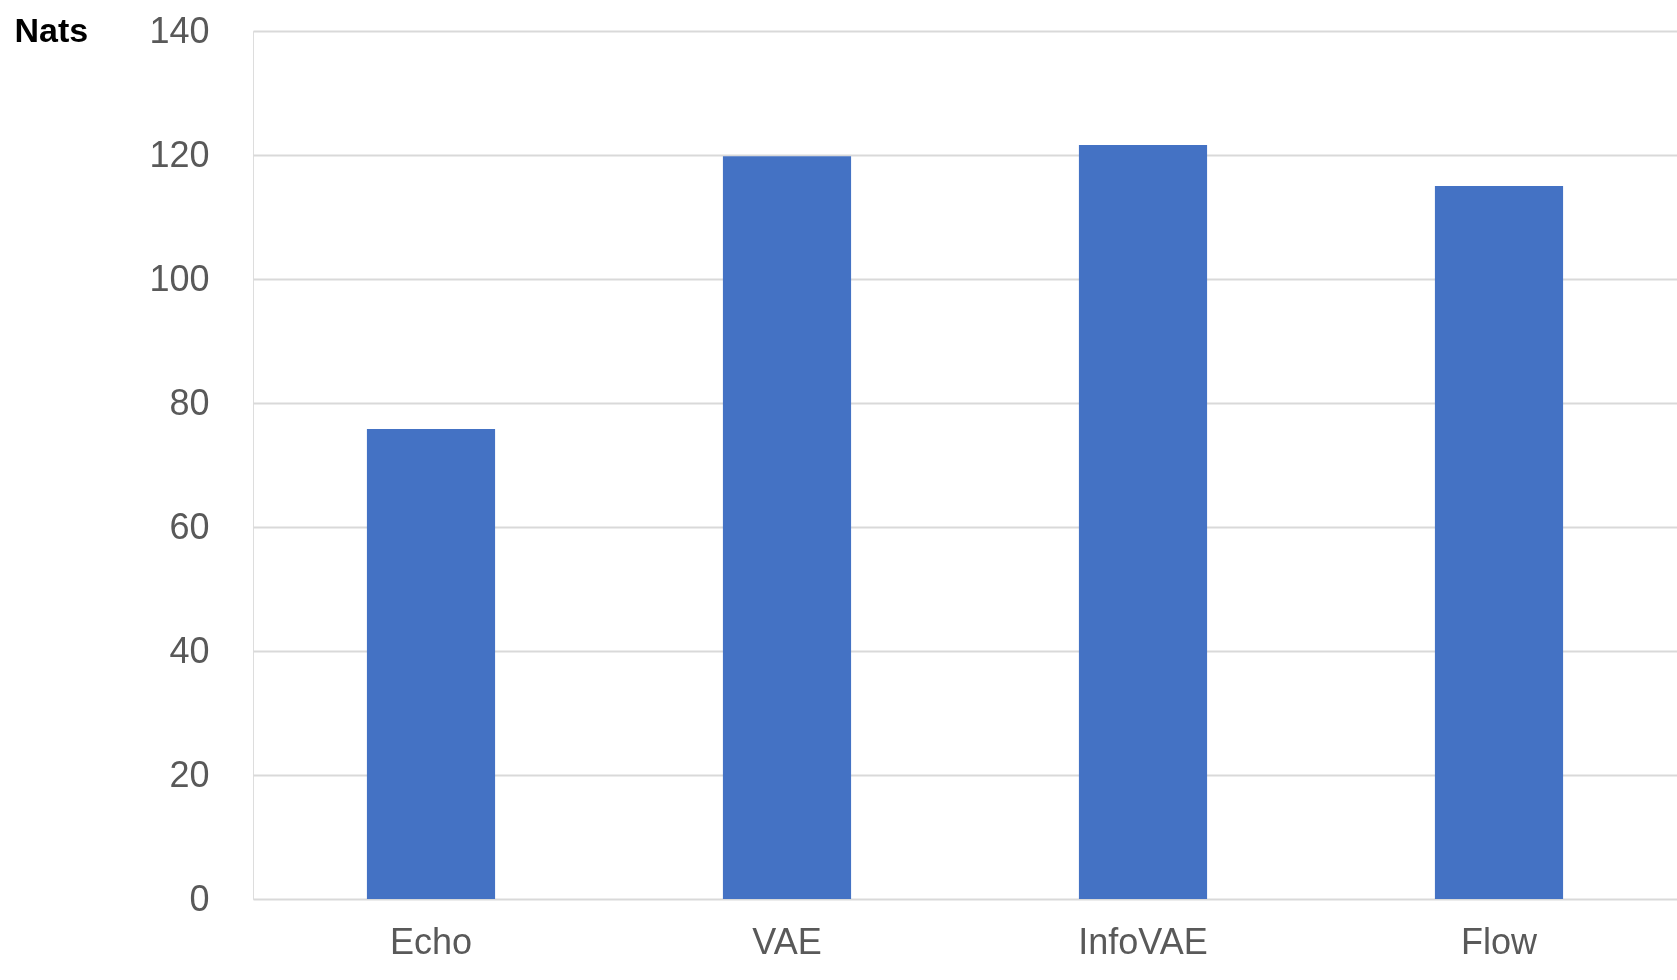  I want to click on x-tick-label: InfoVAE, so click(1143, 941).